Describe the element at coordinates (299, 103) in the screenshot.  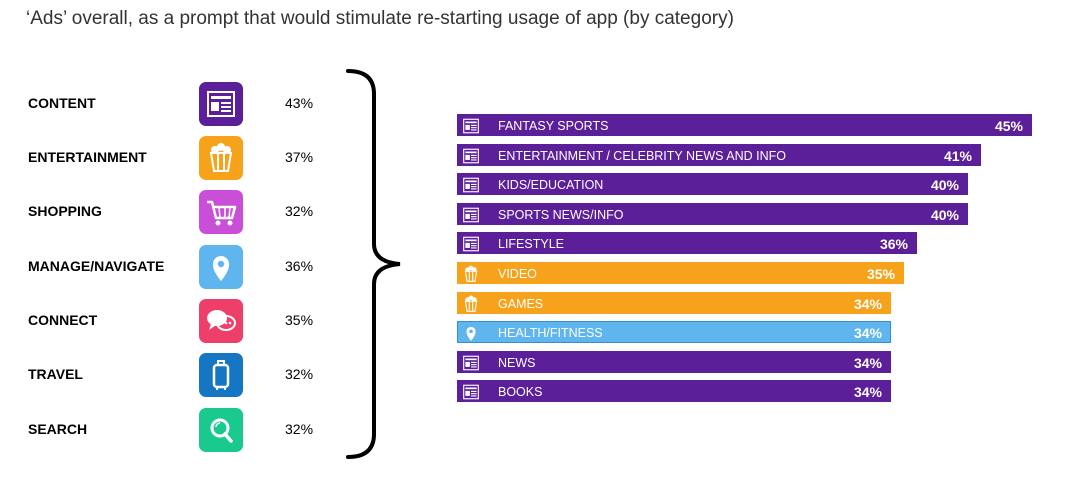
I see `category-percent: 43%` at that location.